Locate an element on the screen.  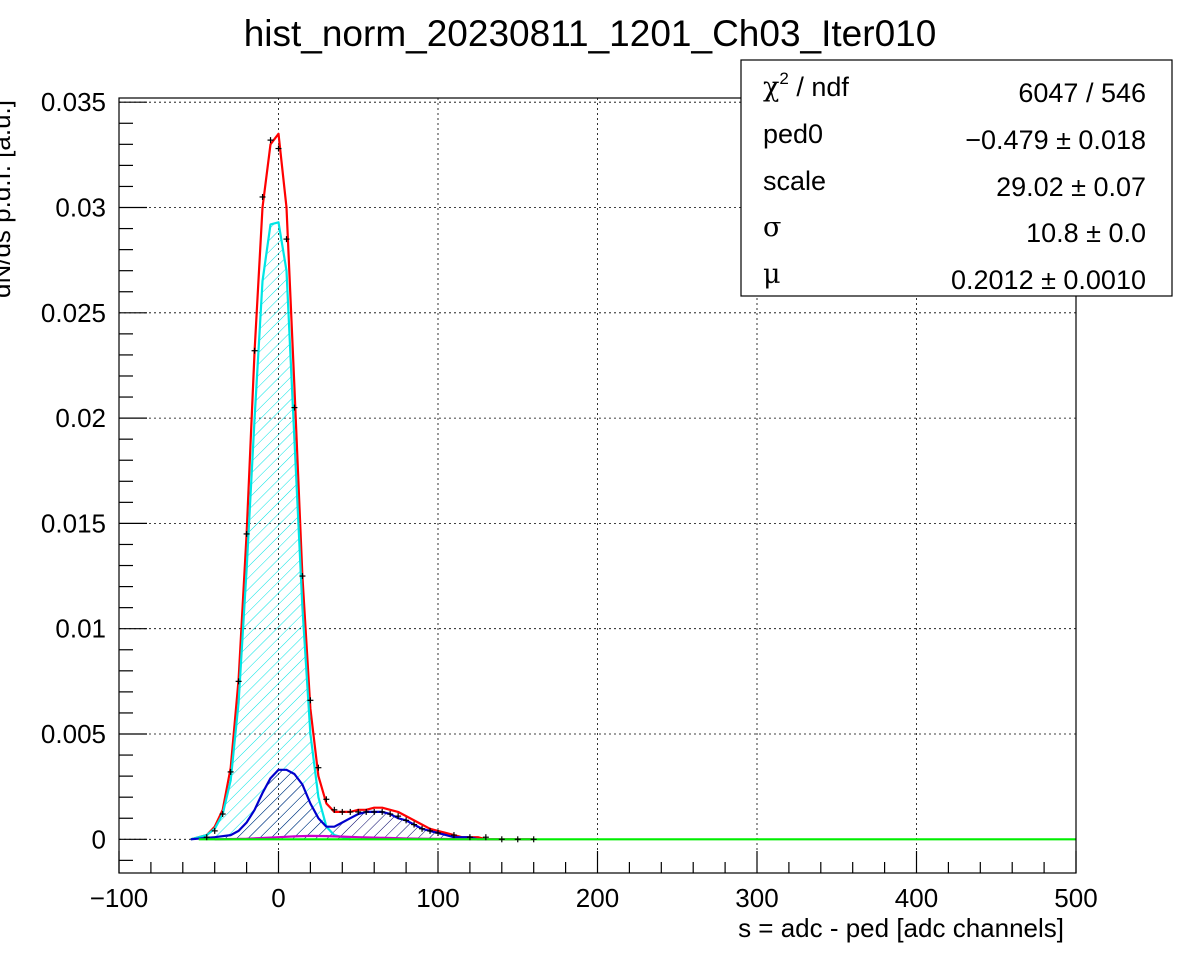
y-tick-label: 0.01 is located at coordinates (80, 629).